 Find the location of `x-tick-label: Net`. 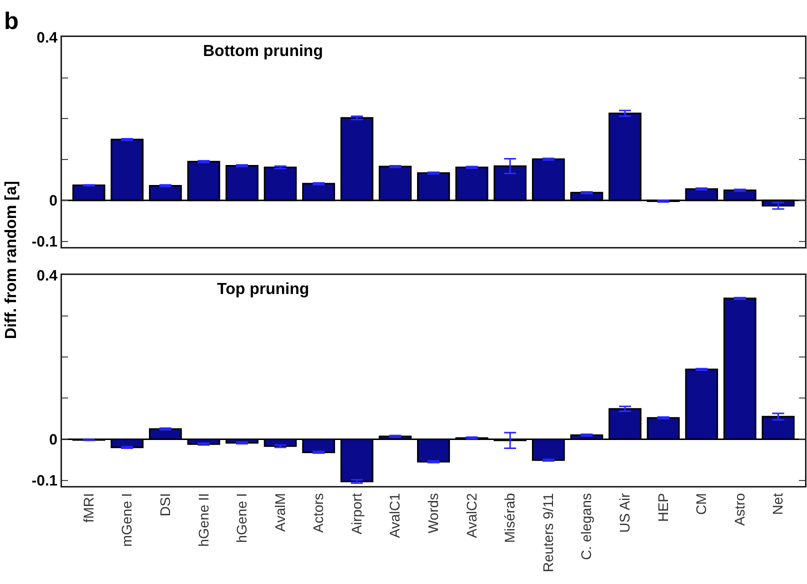

x-tick-label: Net is located at coordinates (778, 504).